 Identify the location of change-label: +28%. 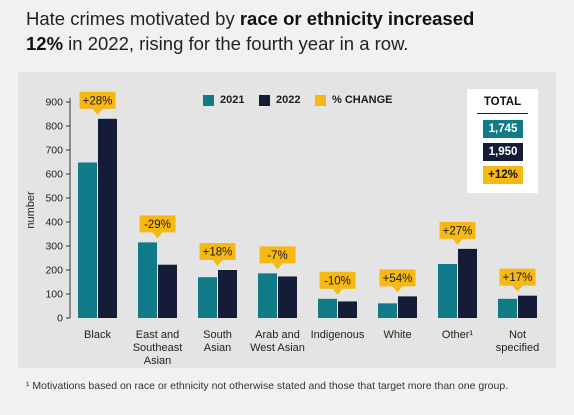
(98, 101).